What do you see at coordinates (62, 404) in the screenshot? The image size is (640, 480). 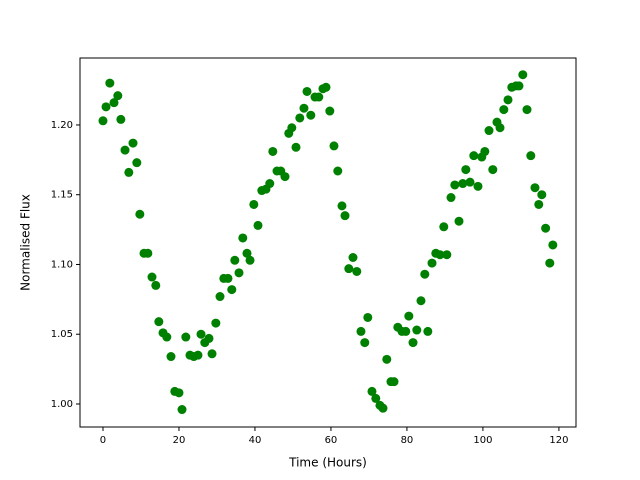 I see `y-tick-label: 1.00` at bounding box center [62, 404].